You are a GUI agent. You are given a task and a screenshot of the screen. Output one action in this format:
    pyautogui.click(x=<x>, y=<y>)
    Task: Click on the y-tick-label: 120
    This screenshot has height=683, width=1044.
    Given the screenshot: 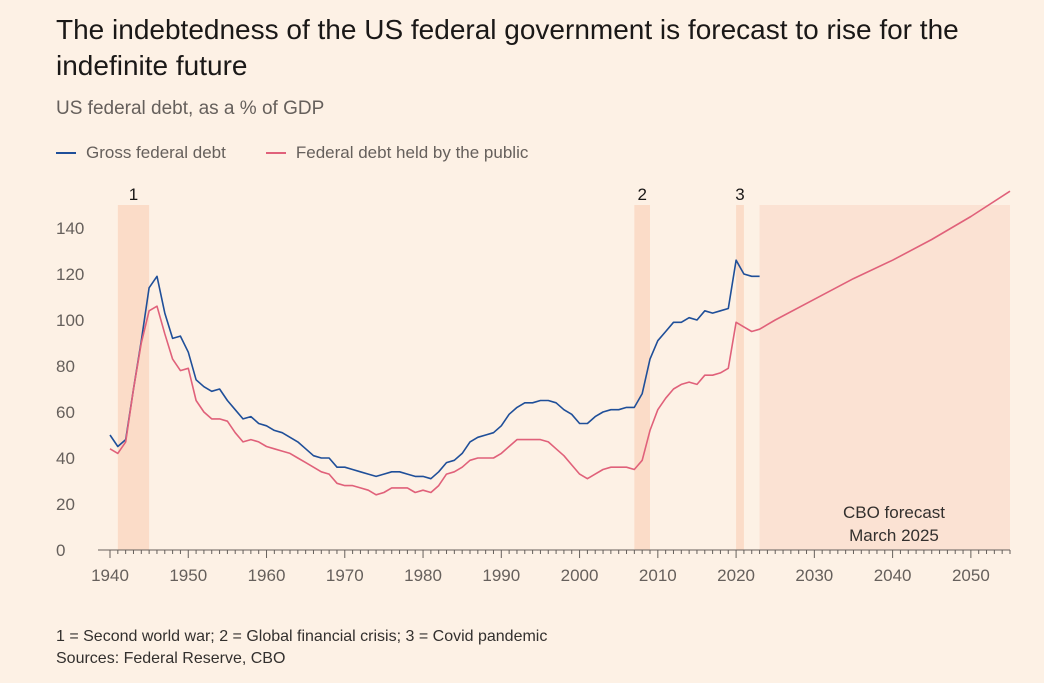 What is the action you would take?
    pyautogui.click(x=70, y=274)
    